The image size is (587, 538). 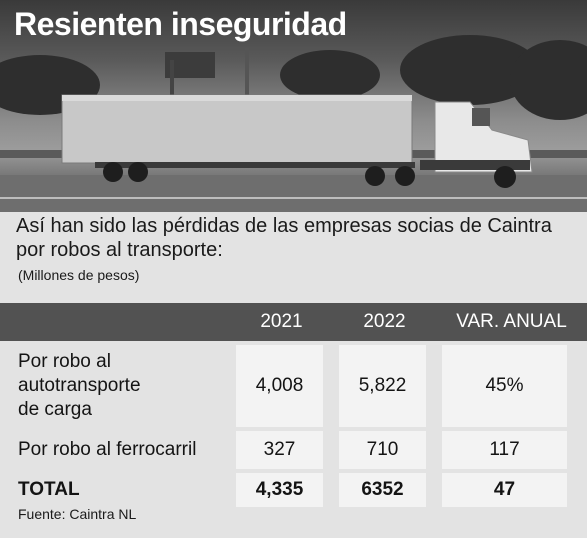 What do you see at coordinates (281, 322) in the screenshot?
I see `header-2021: 2021` at bounding box center [281, 322].